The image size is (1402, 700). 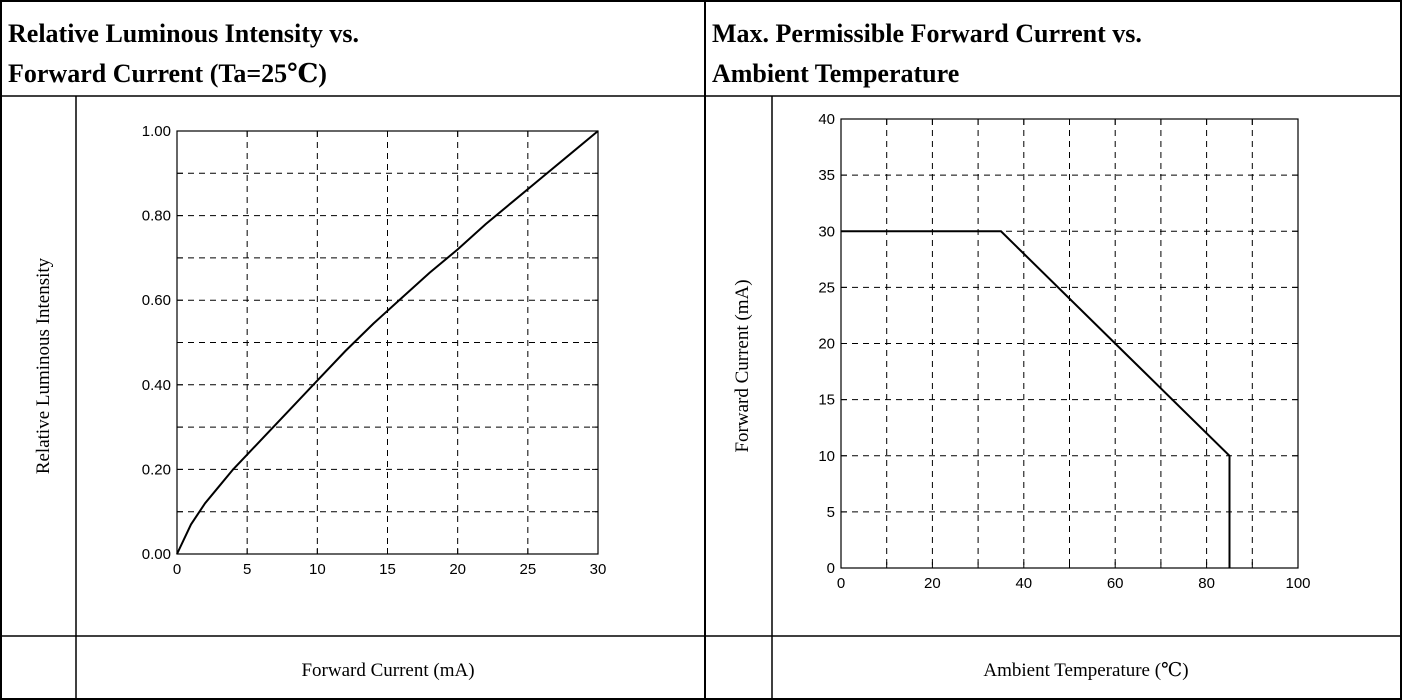 What do you see at coordinates (156, 554) in the screenshot?
I see `y-tick-label: 0.00` at bounding box center [156, 554].